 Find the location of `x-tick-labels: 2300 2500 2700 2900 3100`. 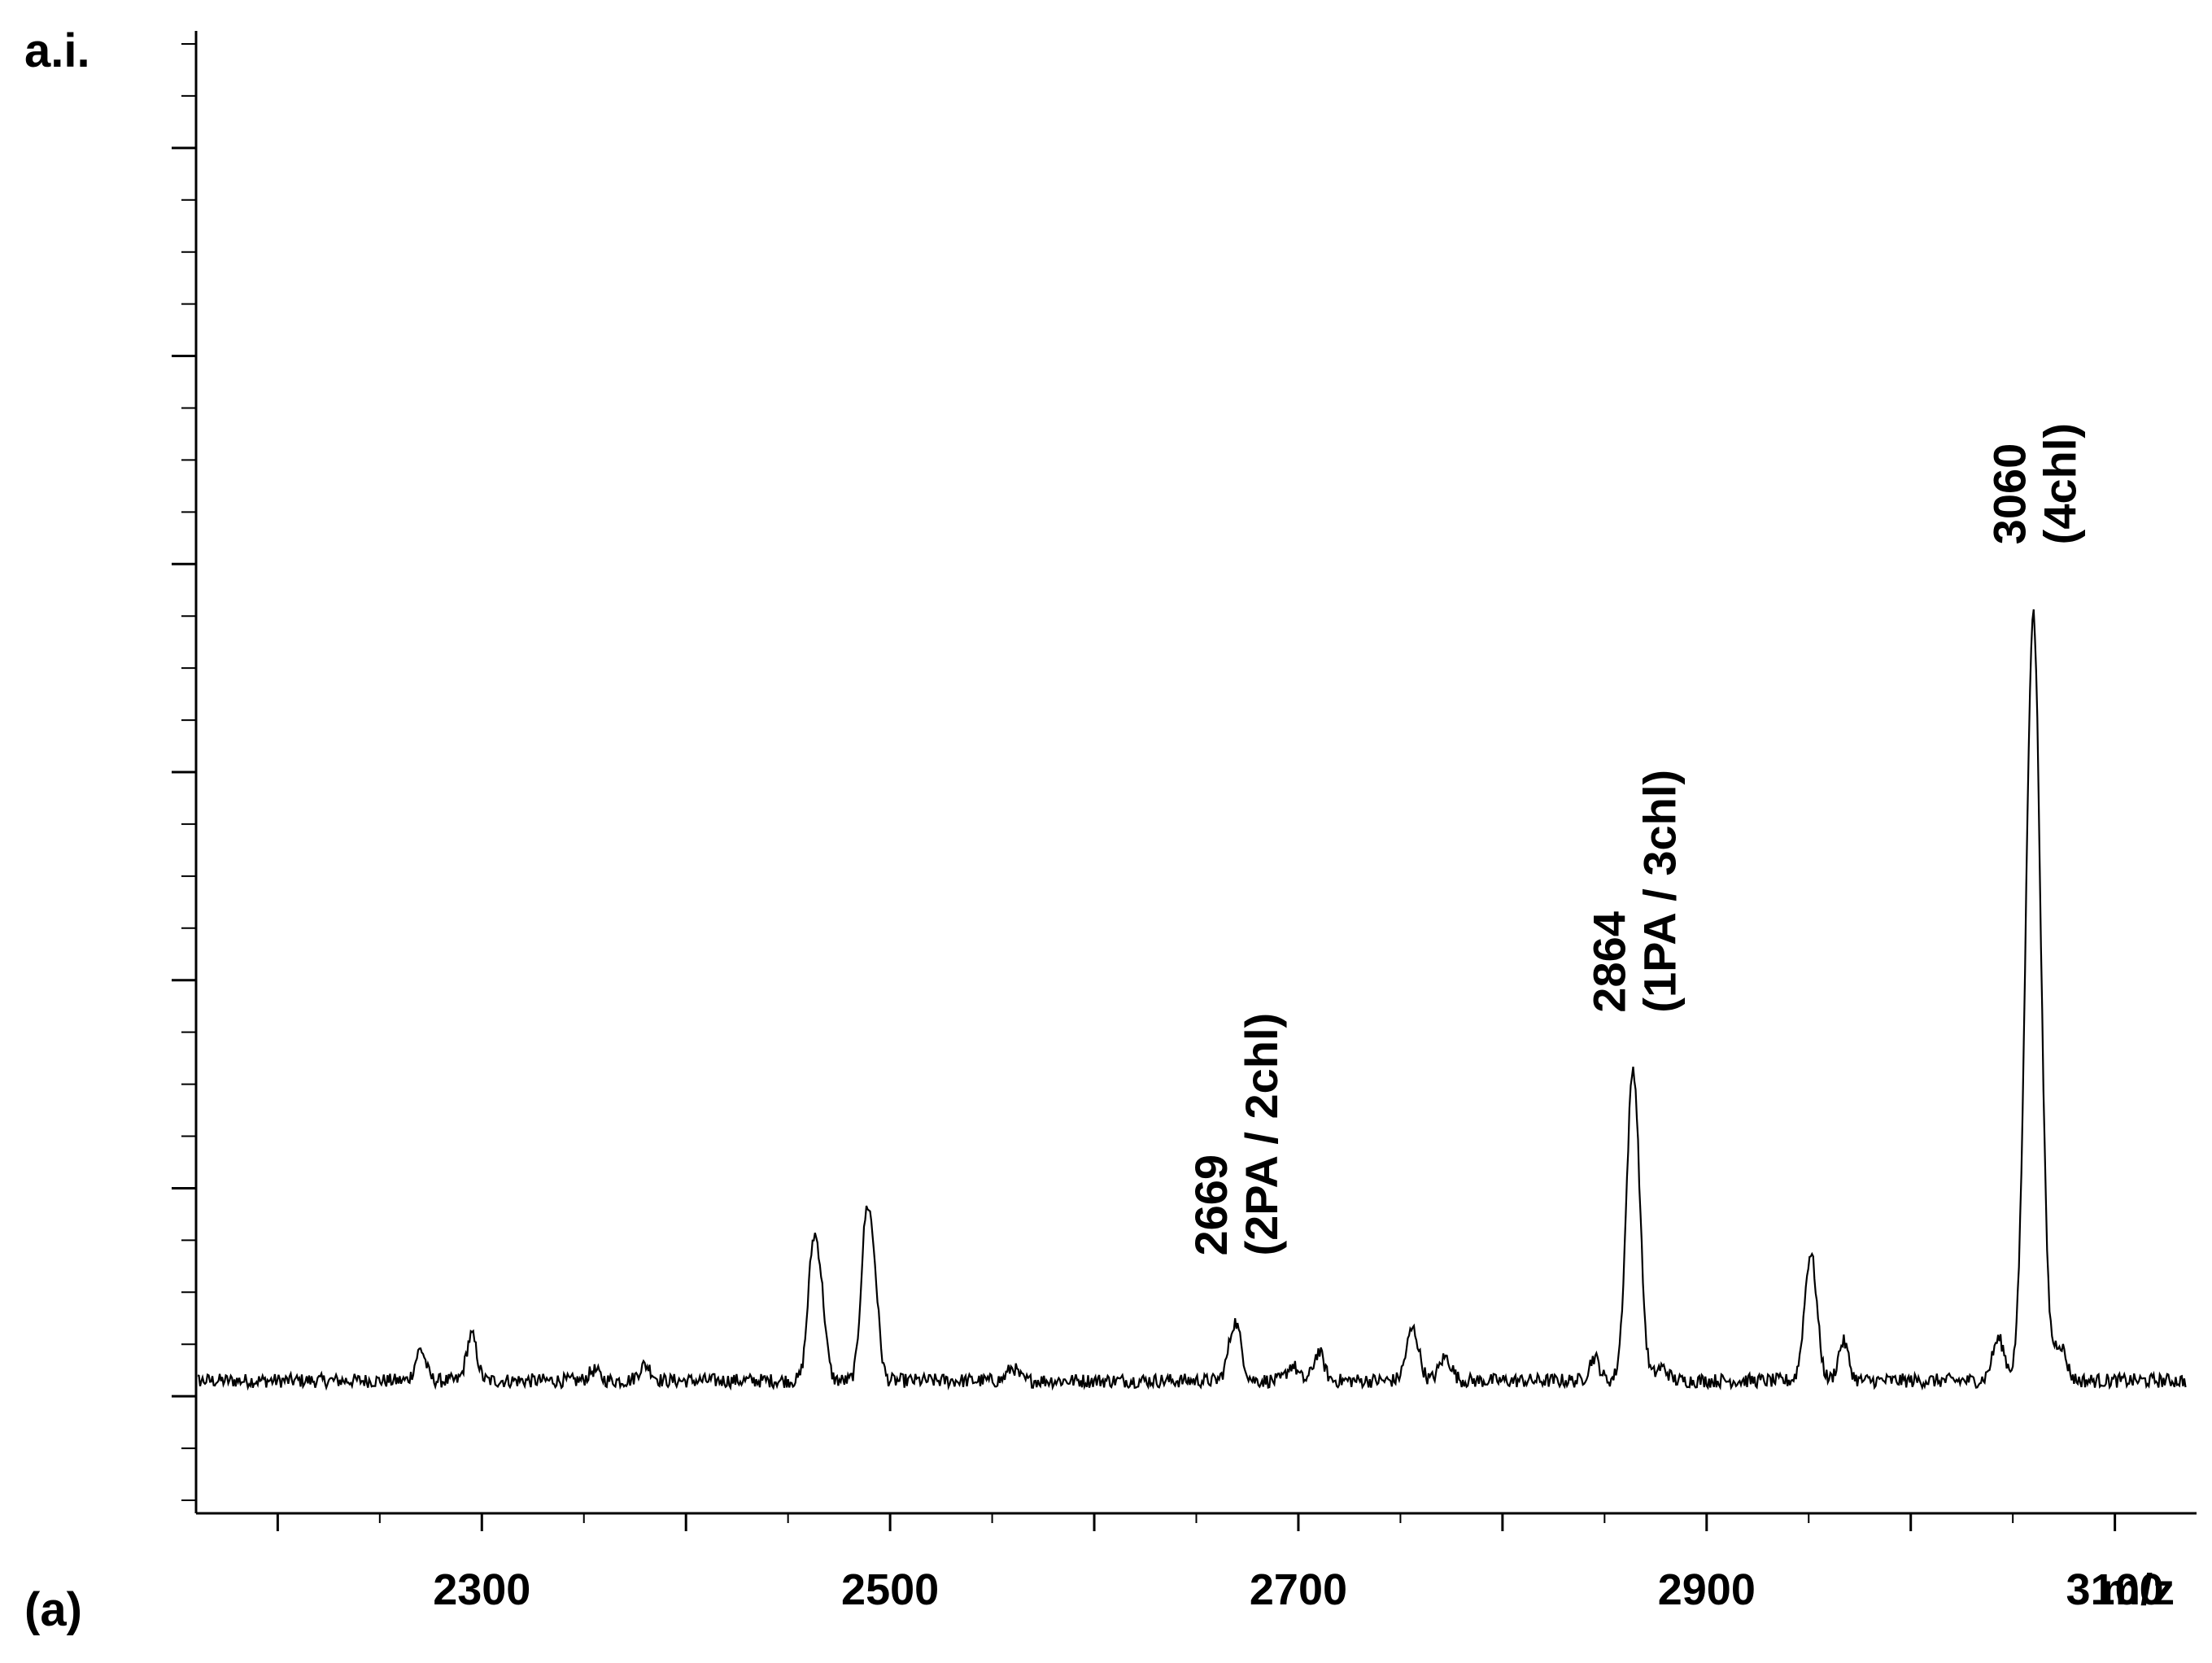

x-tick-labels: 2300 2500 2700 2900 3100 is located at coordinates (1298, 1589).